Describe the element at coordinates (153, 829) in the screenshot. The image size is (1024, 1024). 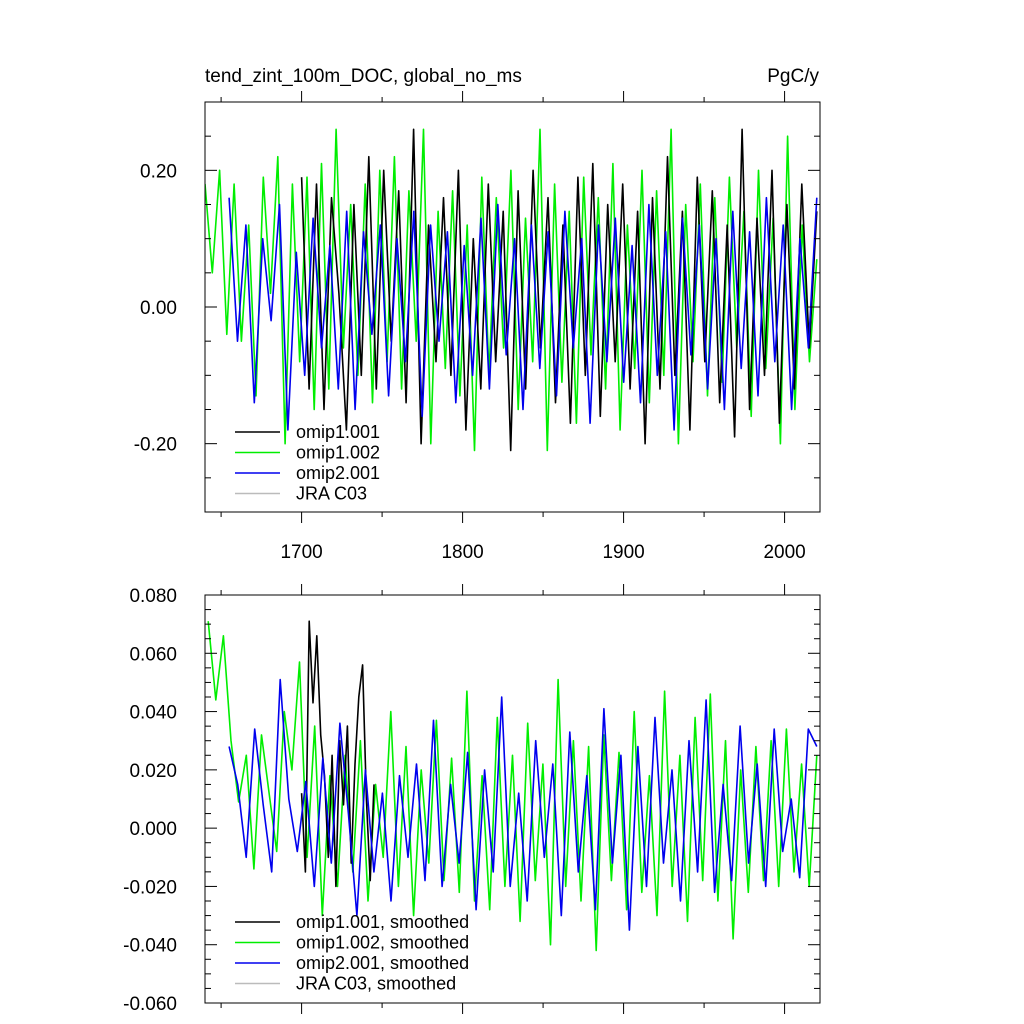
I see `y-tick-label: 0.000` at that location.